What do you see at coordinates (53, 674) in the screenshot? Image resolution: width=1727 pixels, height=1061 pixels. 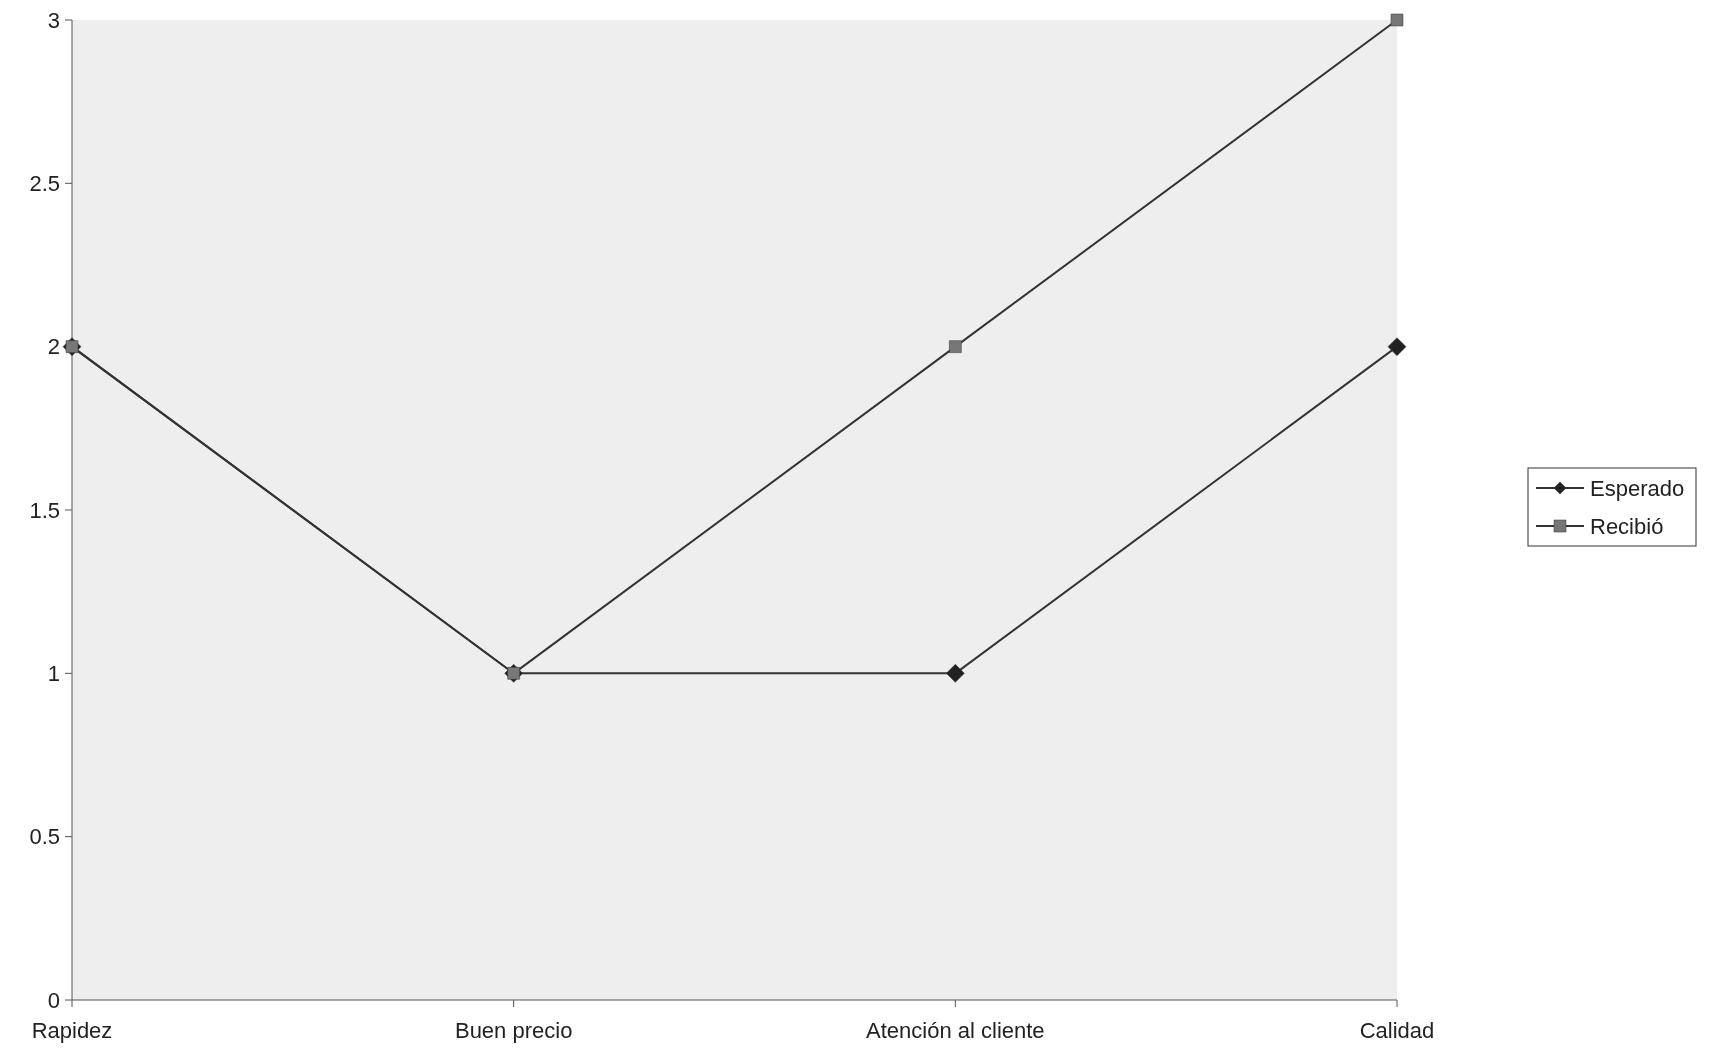 I see `y-tick-label: 1` at bounding box center [53, 674].